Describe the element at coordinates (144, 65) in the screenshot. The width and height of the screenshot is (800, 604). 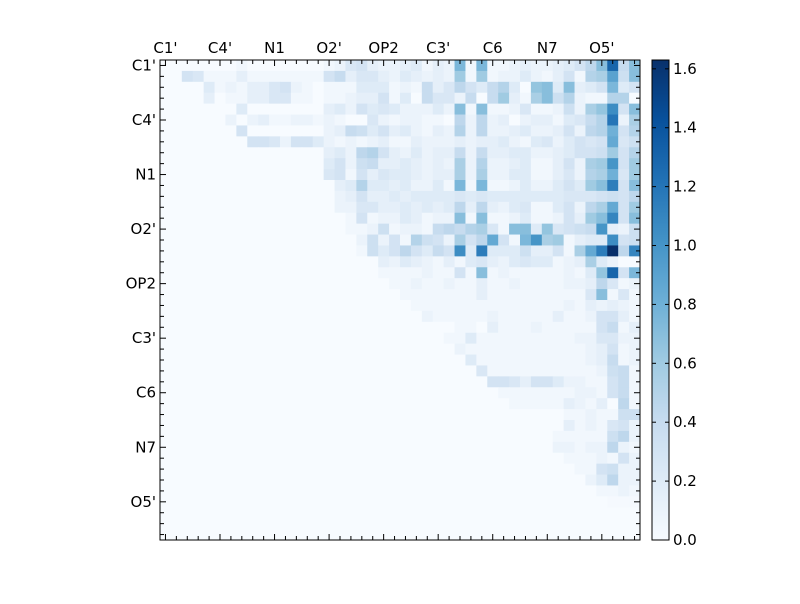
I see `y-tick-label: C1'` at that location.